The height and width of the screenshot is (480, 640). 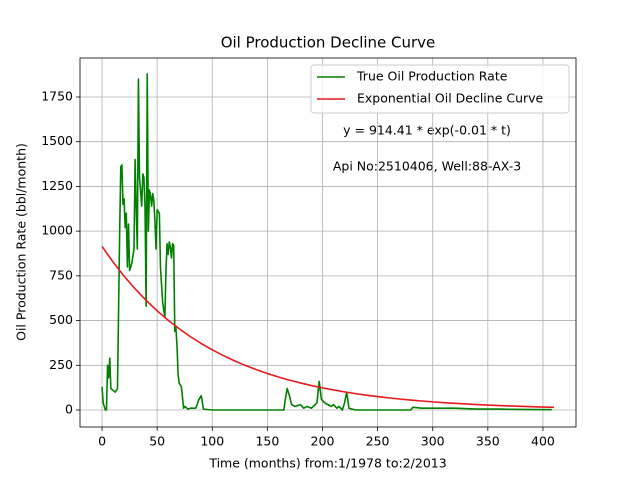 What do you see at coordinates (102, 441) in the screenshot?
I see `x-tick-label: 0` at bounding box center [102, 441].